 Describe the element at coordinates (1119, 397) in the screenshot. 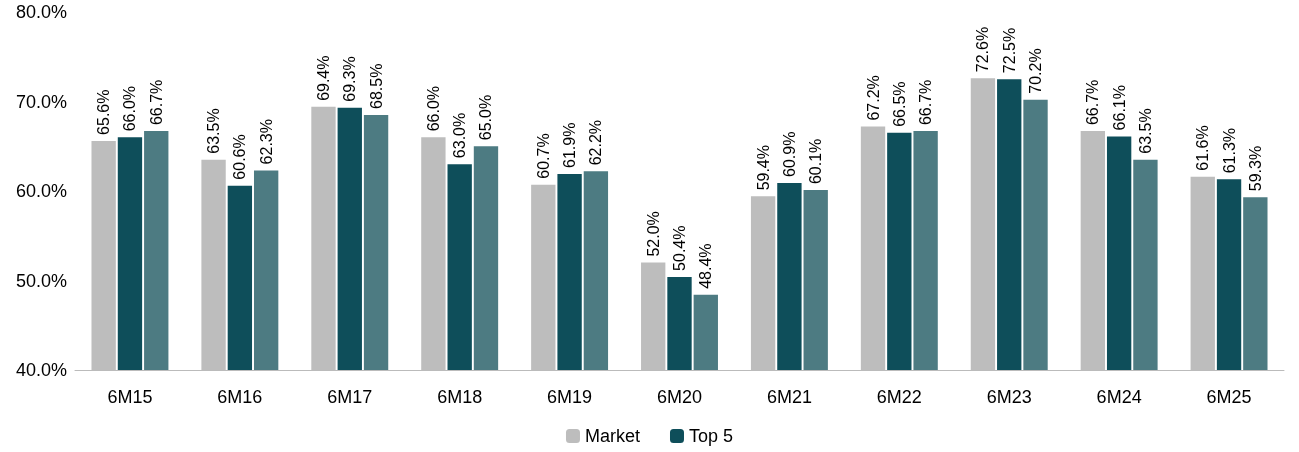

I see `x-tick-label: 6M24` at that location.